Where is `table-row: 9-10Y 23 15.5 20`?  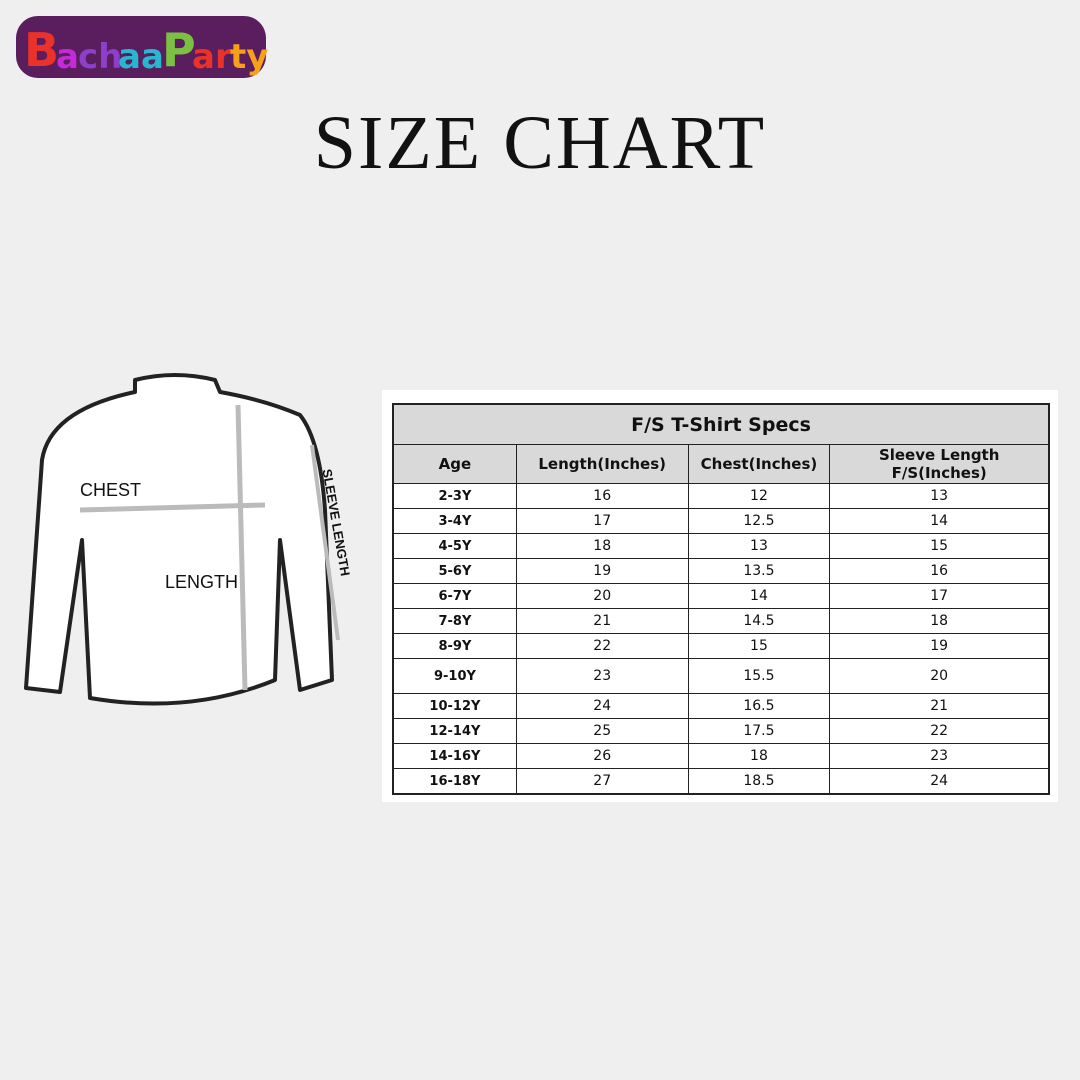 table-row: 9-10Y 23 15.5 20 is located at coordinates (721, 676).